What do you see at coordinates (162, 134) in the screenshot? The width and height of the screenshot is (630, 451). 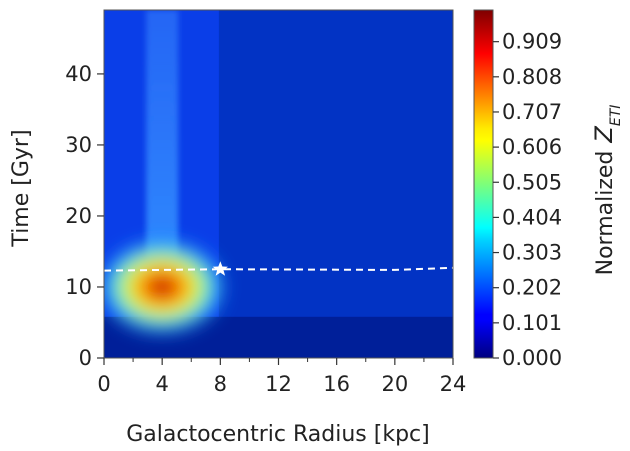 I see `heatmap-vertical-band` at bounding box center [162, 134].